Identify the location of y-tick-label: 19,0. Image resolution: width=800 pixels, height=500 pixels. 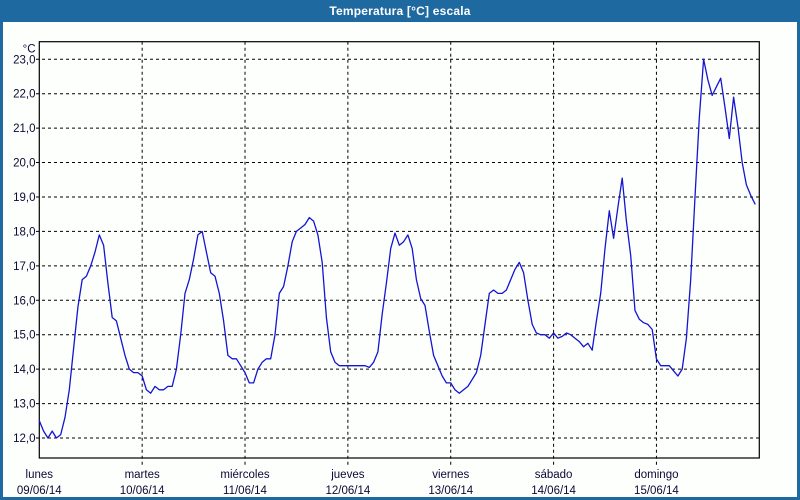
(24, 198).